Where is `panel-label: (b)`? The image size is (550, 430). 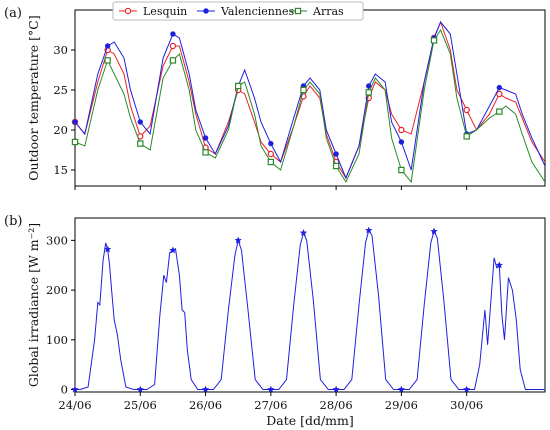 panel-label: (b) is located at coordinates (13, 221).